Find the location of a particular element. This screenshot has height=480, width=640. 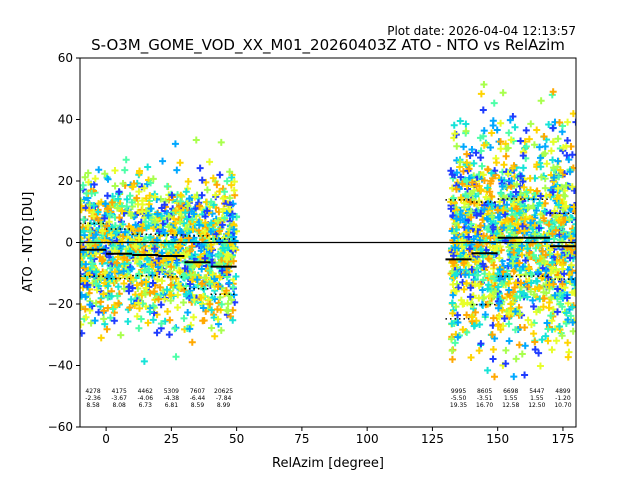

bin-stat-label: 9995 is located at coordinates (458, 391).